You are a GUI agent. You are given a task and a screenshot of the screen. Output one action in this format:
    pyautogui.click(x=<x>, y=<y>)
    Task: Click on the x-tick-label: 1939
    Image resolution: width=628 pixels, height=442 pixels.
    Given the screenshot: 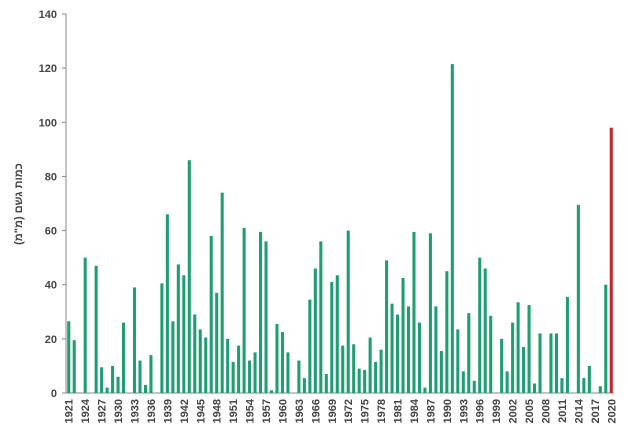 What is the action you would take?
    pyautogui.click(x=168, y=411)
    